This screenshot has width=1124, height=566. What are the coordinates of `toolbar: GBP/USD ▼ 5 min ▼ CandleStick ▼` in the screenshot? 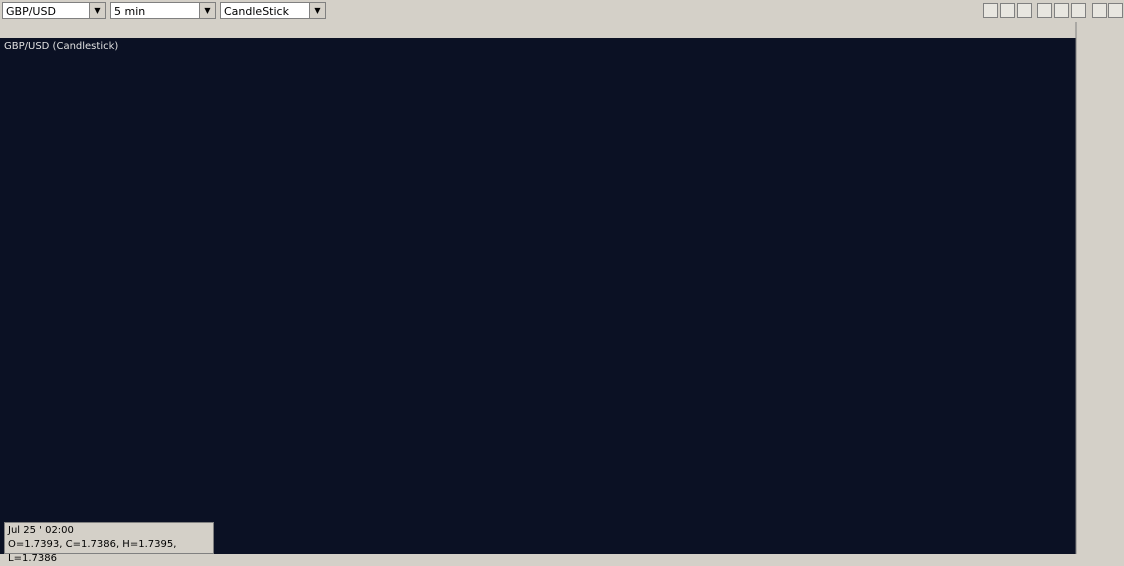 It's located at (562, 11).